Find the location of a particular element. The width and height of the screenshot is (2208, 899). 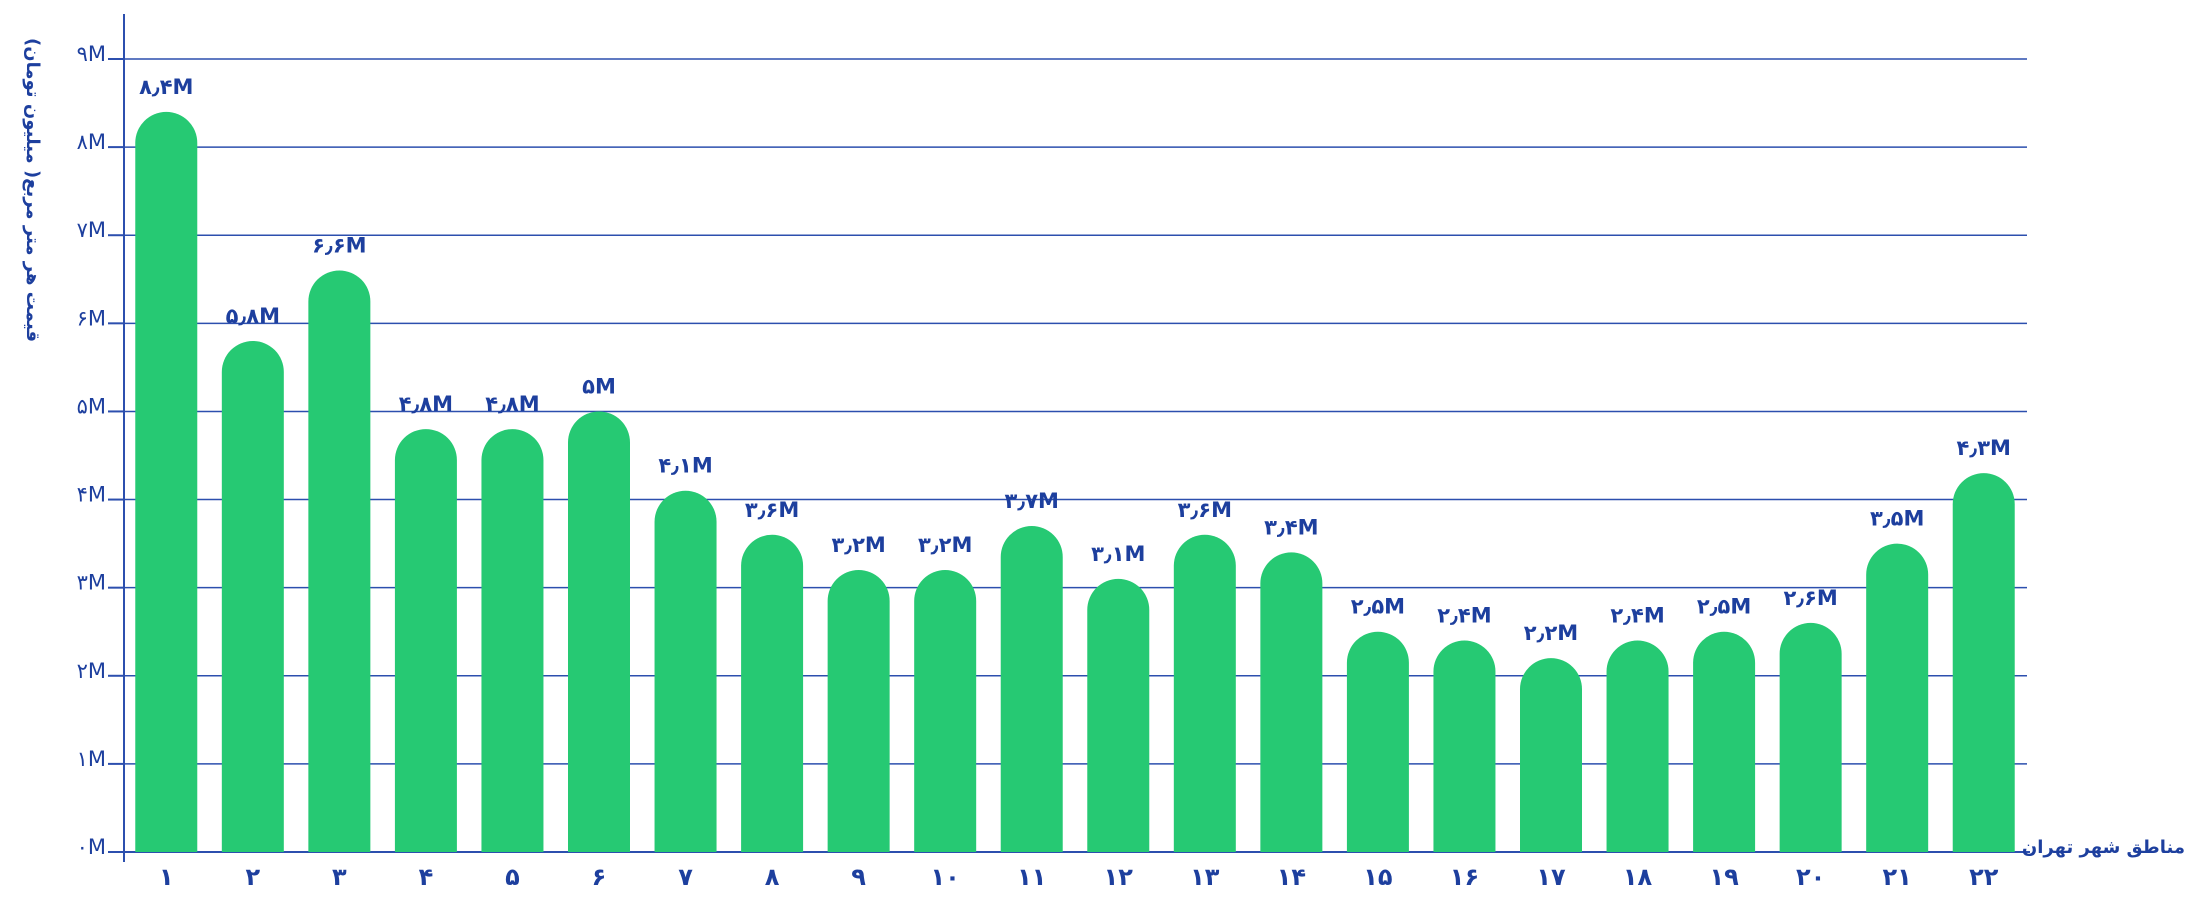

x-tick-label: ۸ is located at coordinates (772, 877).